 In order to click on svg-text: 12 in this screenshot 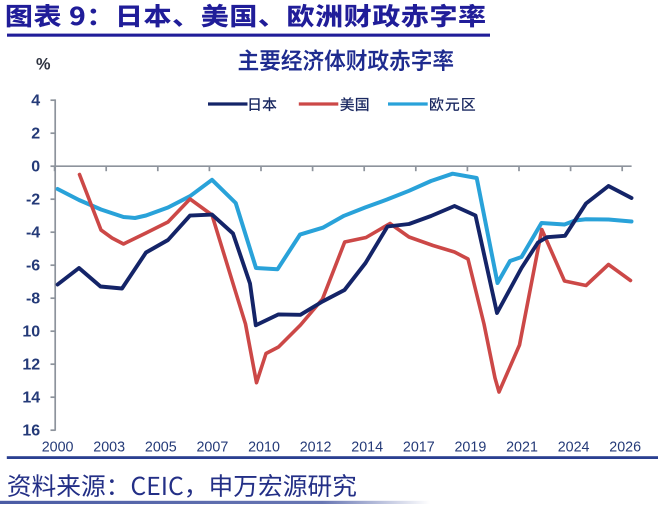, I will do `click(31, 365)`.